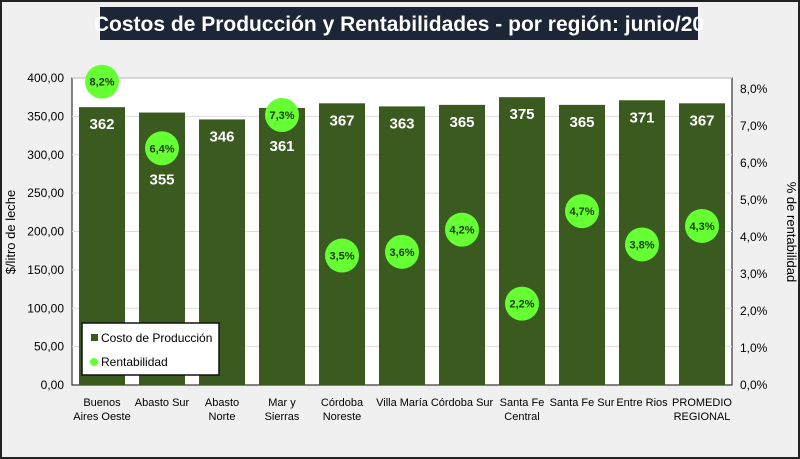 Image resolution: width=800 pixels, height=459 pixels. What do you see at coordinates (754, 126) in the screenshot?
I see `y2-tick-label: 7,0%` at bounding box center [754, 126].